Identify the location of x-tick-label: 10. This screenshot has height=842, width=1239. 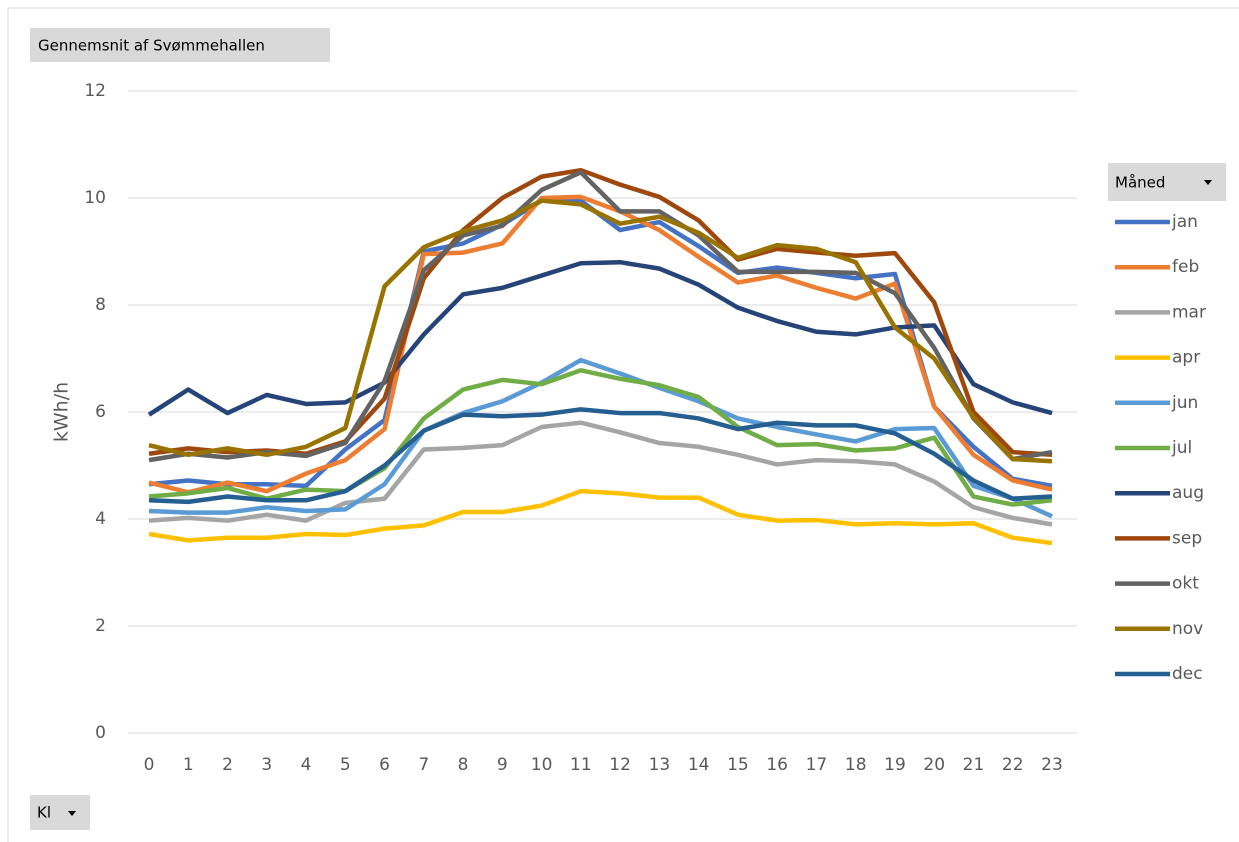
(542, 765).